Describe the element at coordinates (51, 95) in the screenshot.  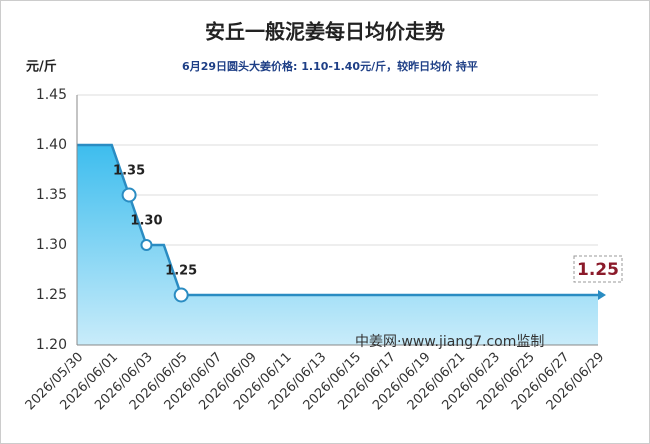
I see `y-tick-label: 1.45` at that location.